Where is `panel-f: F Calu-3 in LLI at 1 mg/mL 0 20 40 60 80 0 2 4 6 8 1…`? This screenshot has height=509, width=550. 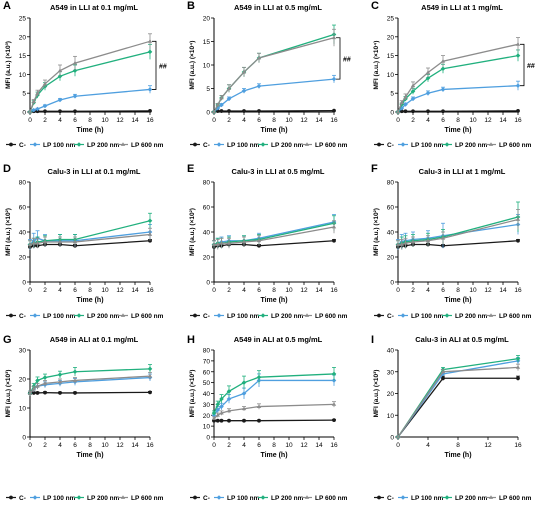 panel-f: F Calu-3 in LLI at 1 mg/mL 0 20 40 60 80 0 2 4 6 8 1… is located at coordinates (451, 241).